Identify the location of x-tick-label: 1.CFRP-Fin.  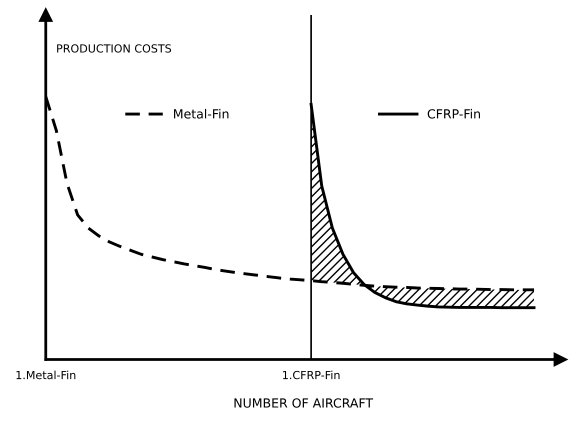
(311, 375).